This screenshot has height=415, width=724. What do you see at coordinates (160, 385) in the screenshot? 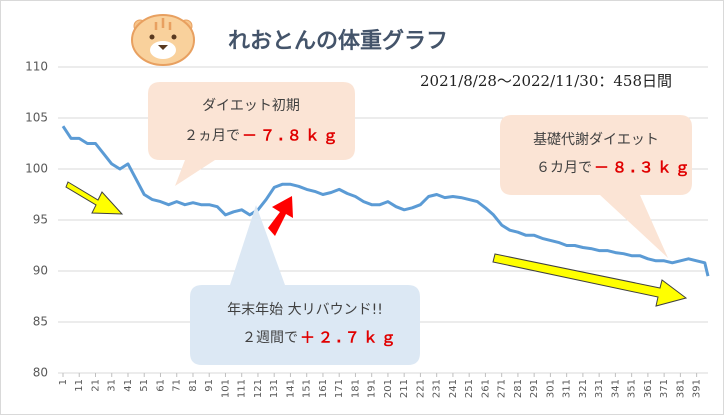
I see `x-tick-label: 61` at bounding box center [160, 385].